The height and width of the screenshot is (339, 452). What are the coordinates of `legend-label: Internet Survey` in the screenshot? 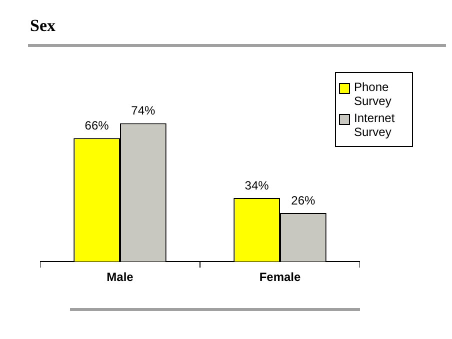 It's located at (375, 125).